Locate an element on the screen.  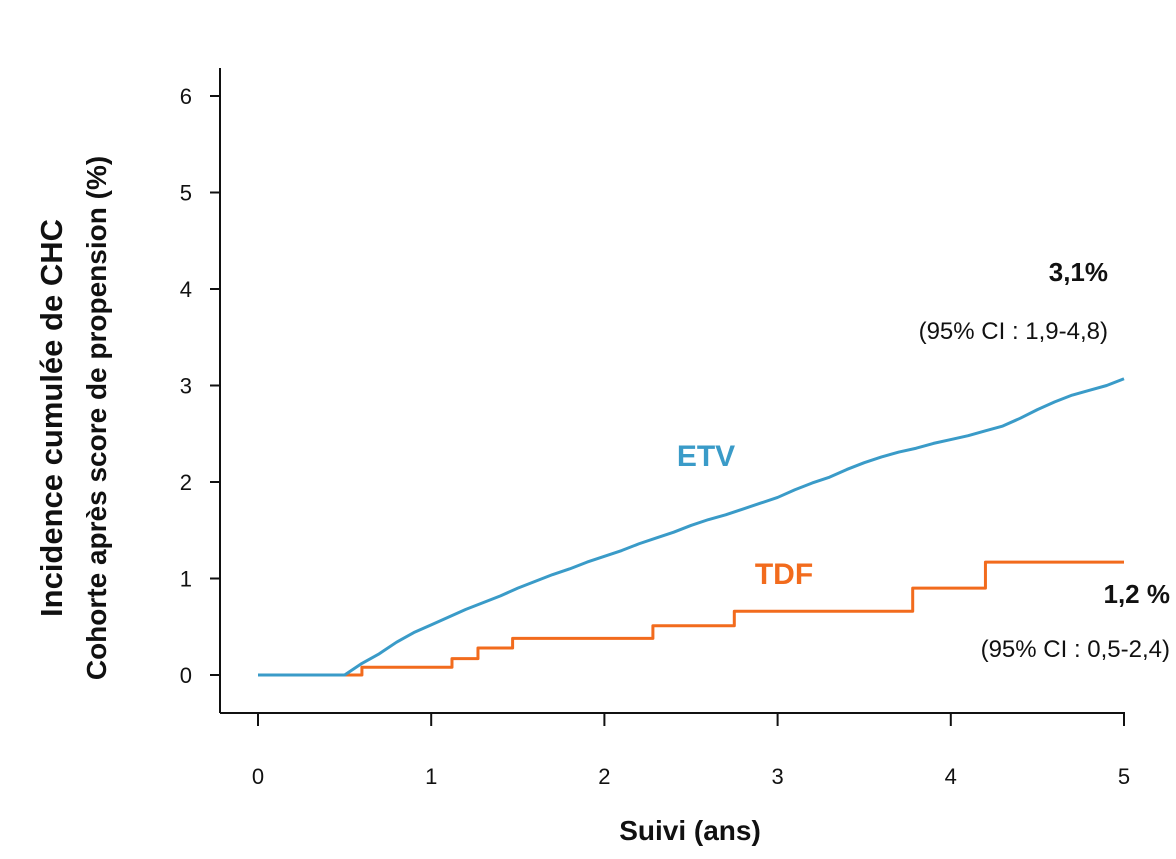
y-tick-label: 6 is located at coordinates (186, 96).